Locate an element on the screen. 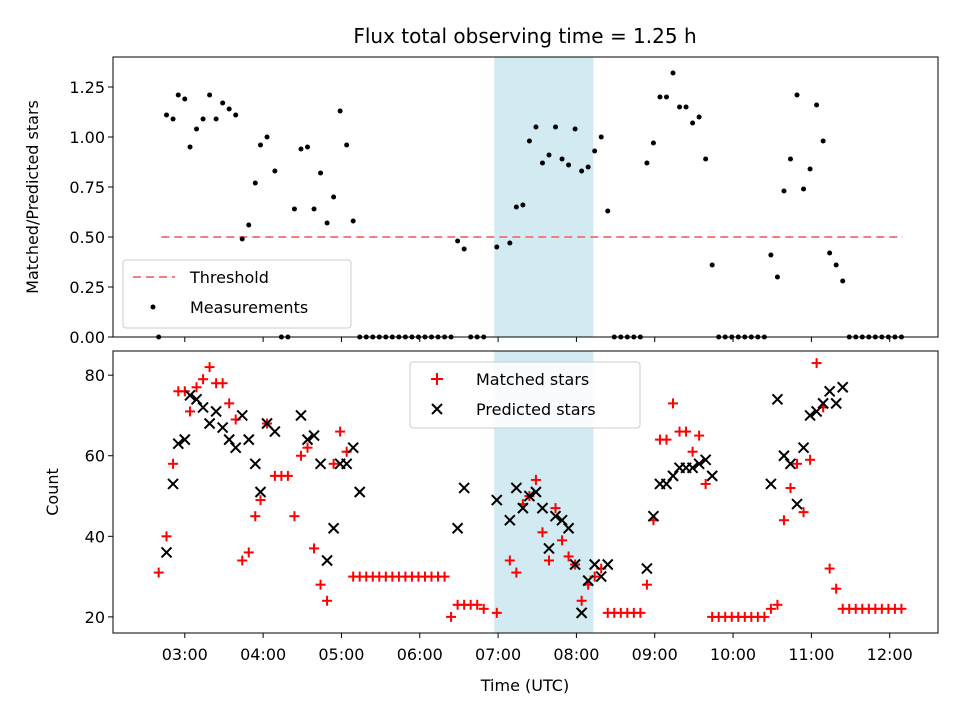 The image size is (960, 720). y-tick-label: 0.75 is located at coordinates (87, 187).